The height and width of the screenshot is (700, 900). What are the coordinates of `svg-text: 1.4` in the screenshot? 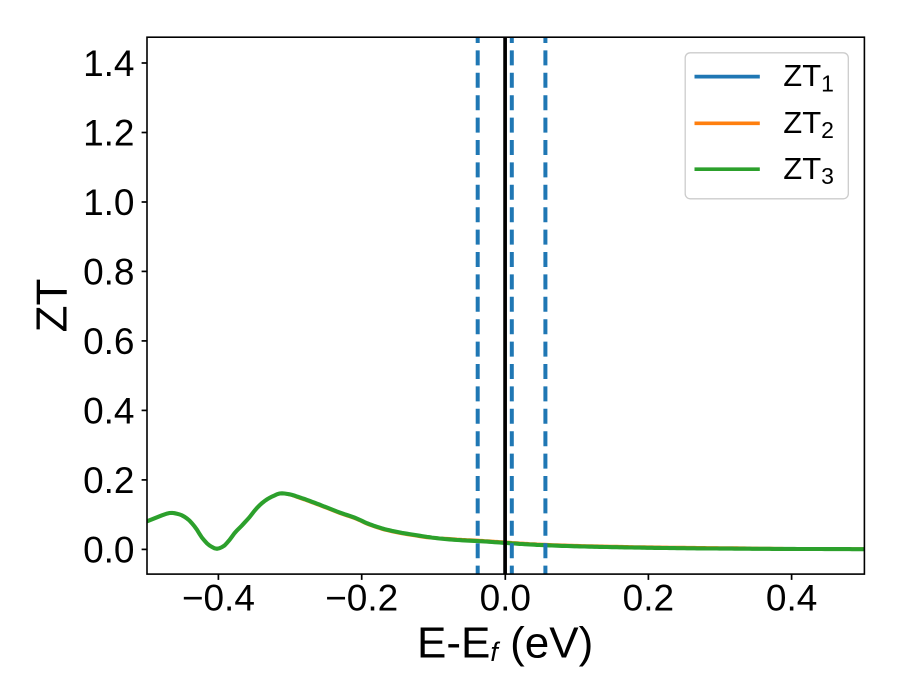 It's located at (108, 63).